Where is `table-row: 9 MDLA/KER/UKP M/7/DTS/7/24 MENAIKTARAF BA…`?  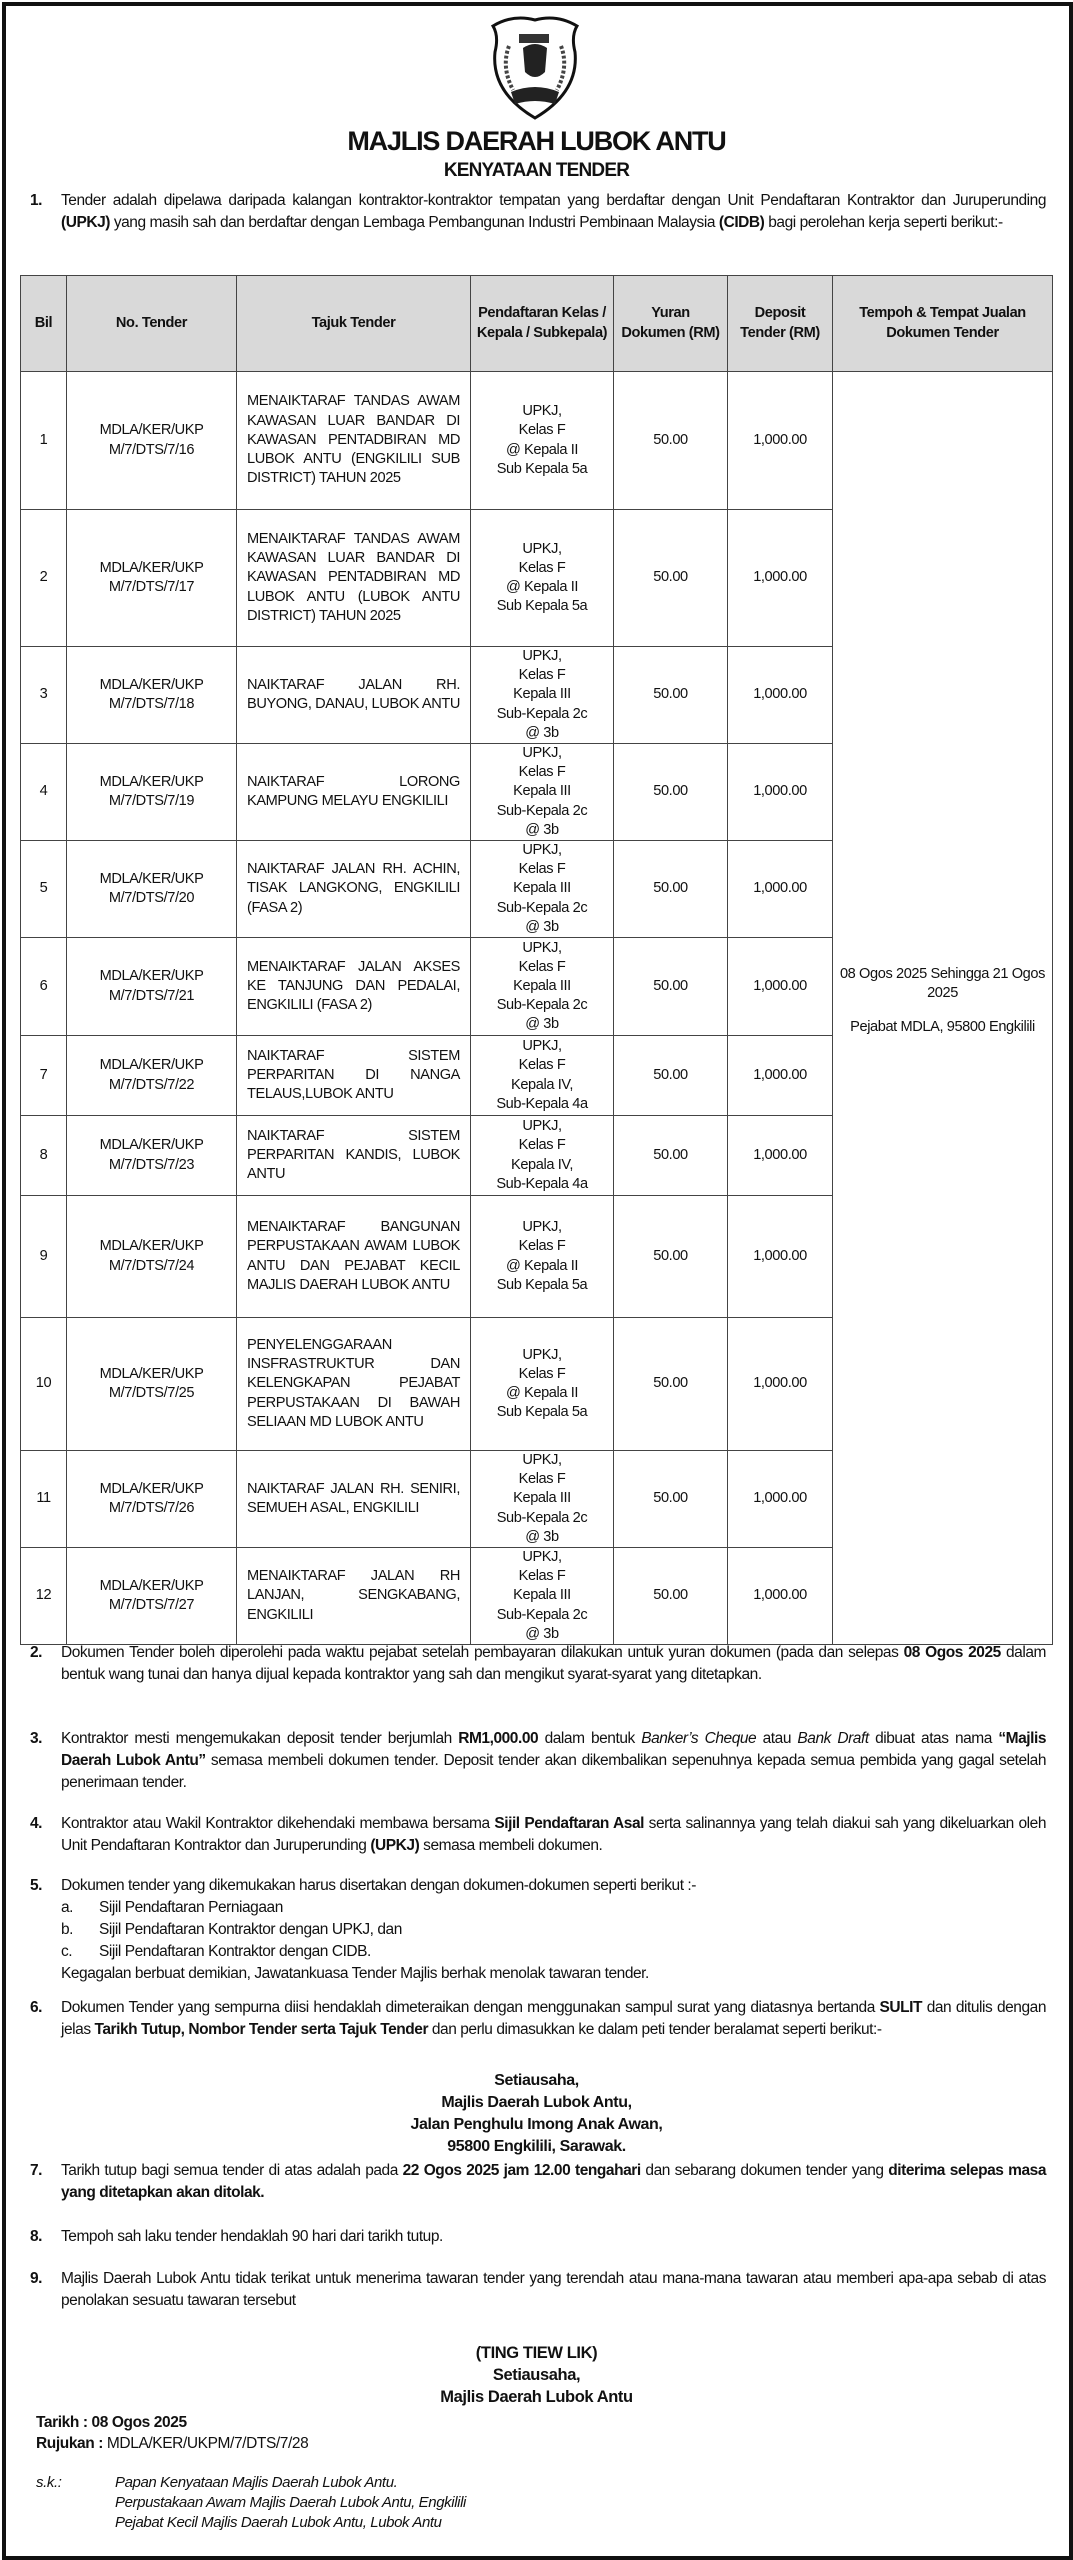
table-row: 9 MDLA/KER/UKP M/7/DTS/7/24 MENAIKTARAF BA… is located at coordinates (536, 1257).